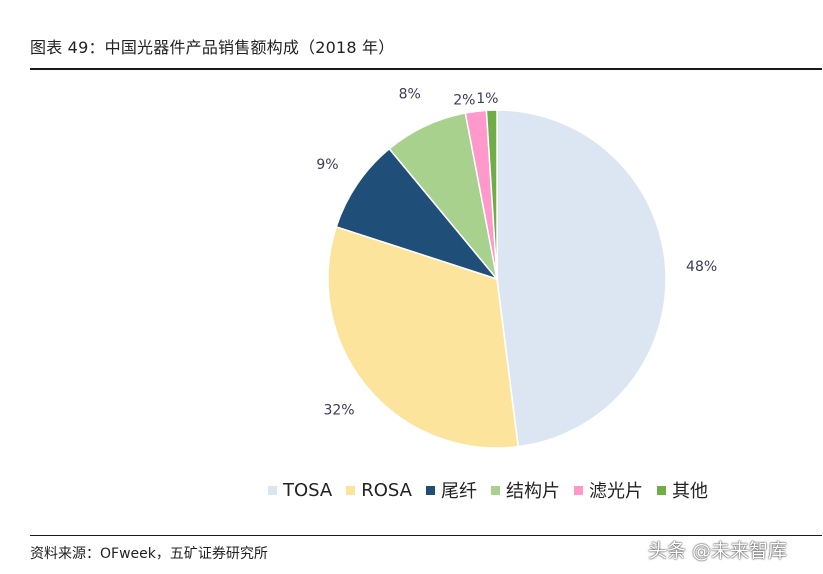 The height and width of the screenshot is (574, 823). Describe the element at coordinates (426, 535) in the screenshot. I see `footer-divider` at that location.